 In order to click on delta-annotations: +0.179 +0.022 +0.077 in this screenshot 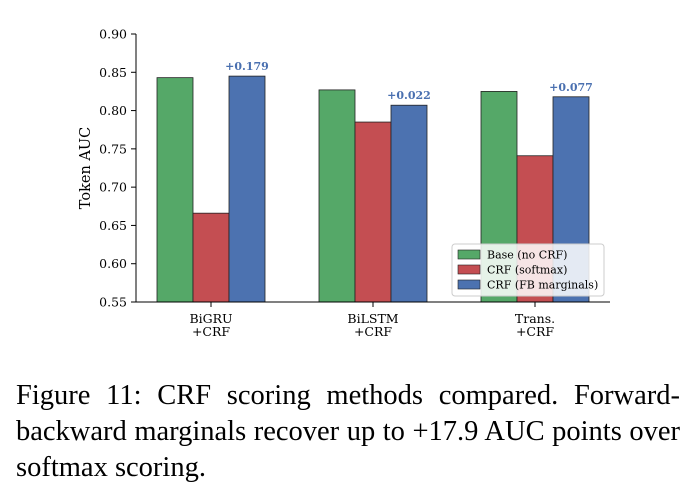, I will do `click(409, 81)`.